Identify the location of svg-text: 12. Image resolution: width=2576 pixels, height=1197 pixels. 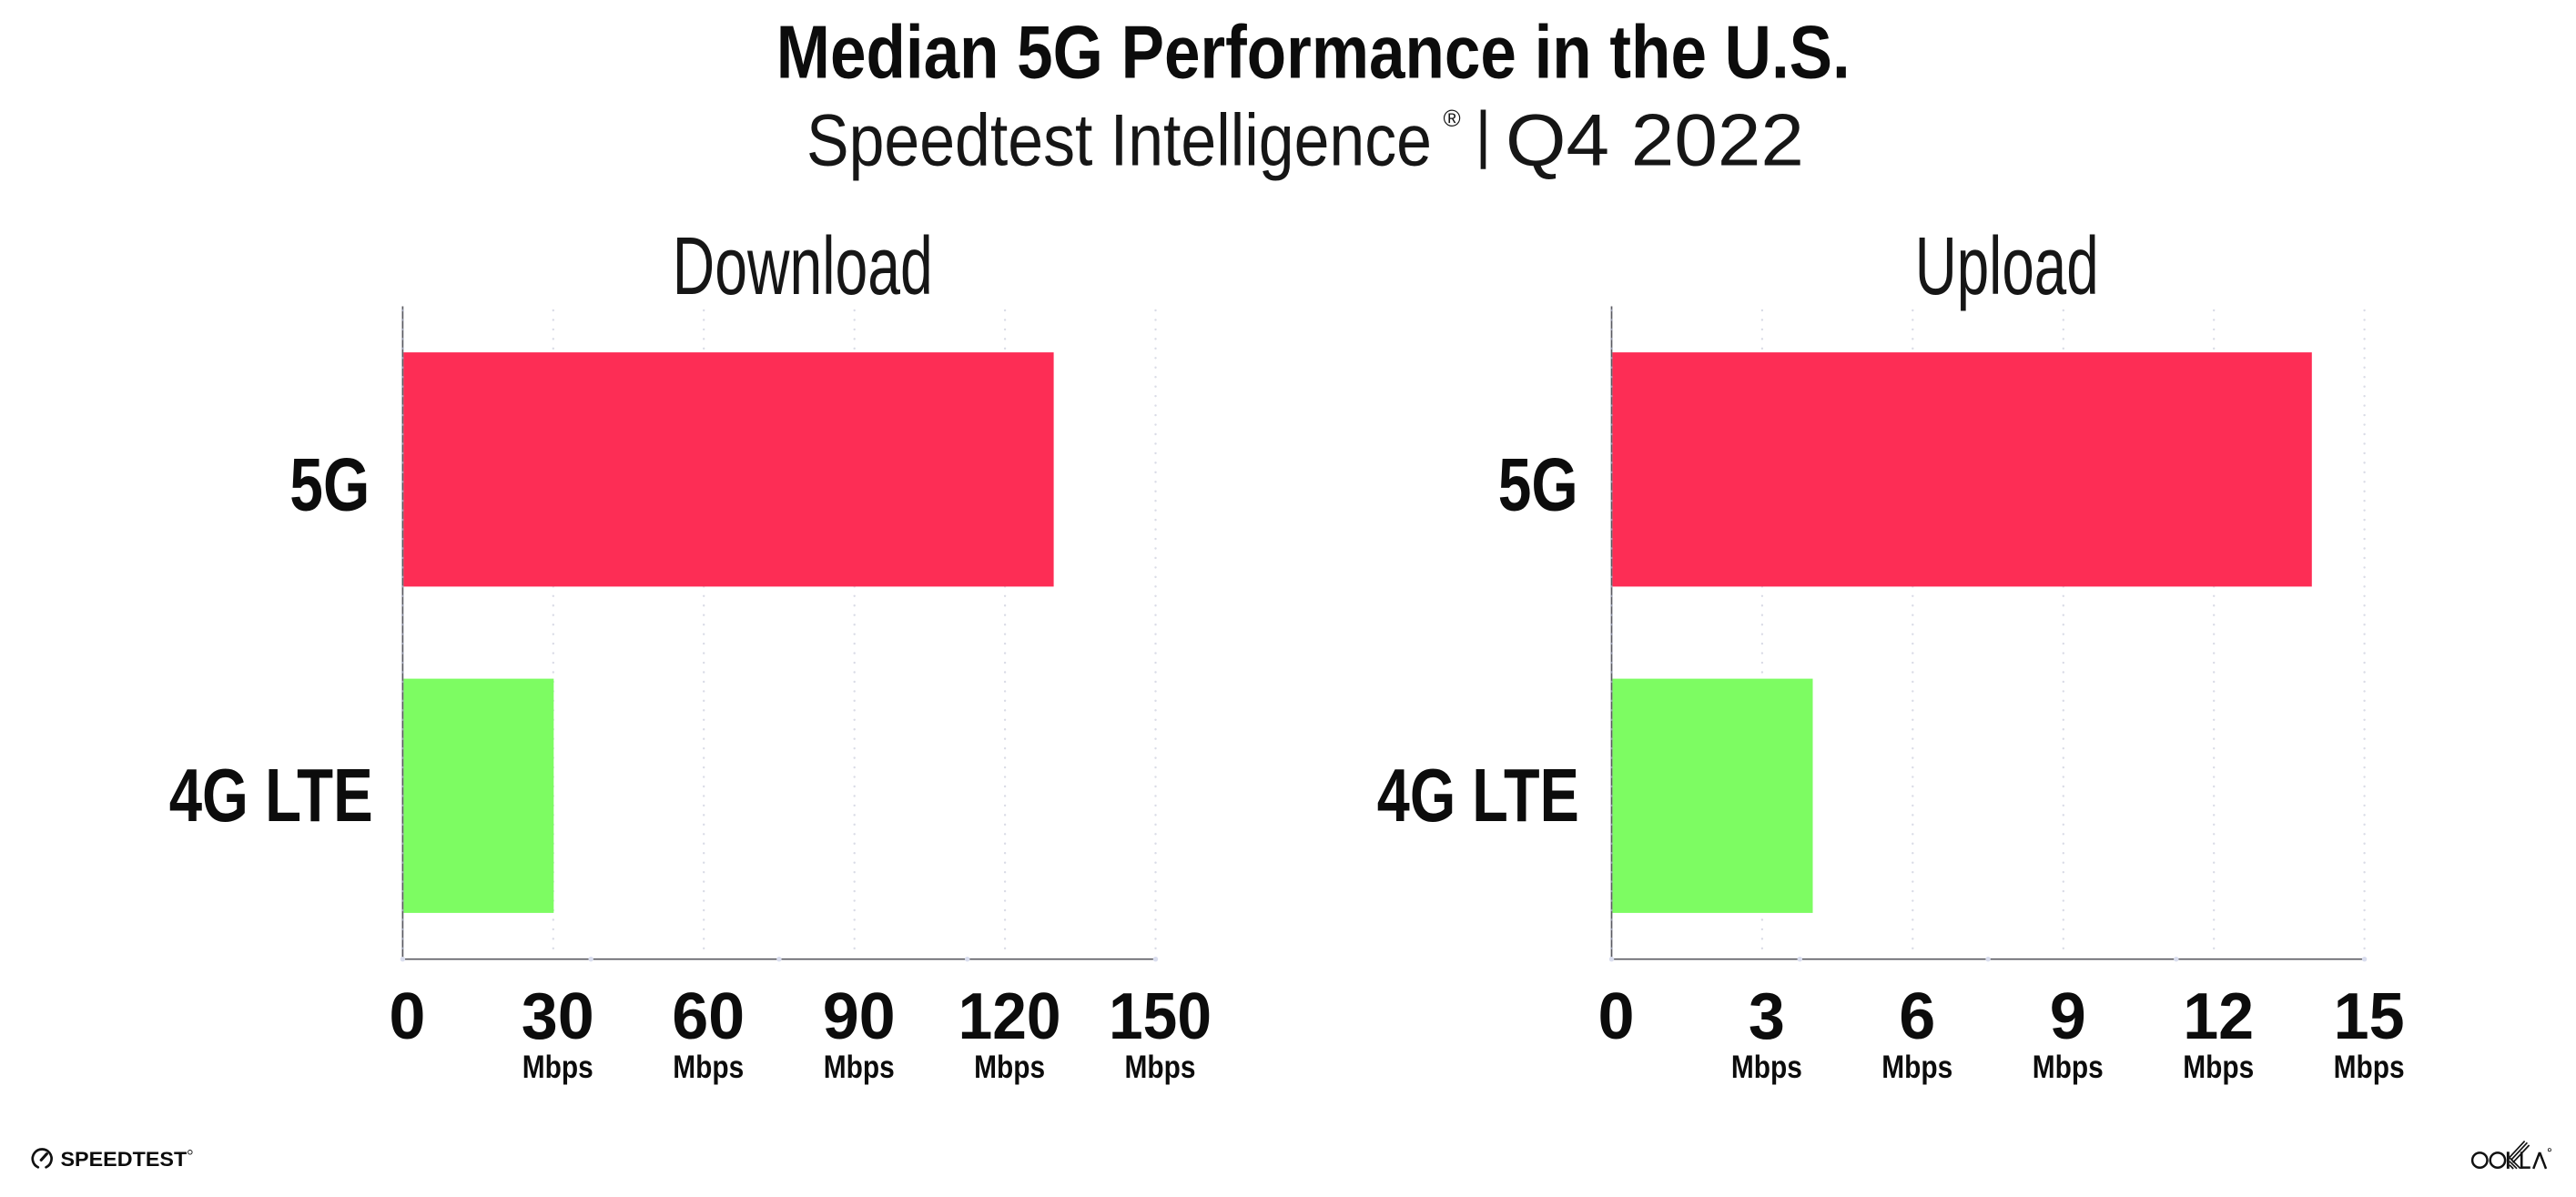
(2218, 1017).